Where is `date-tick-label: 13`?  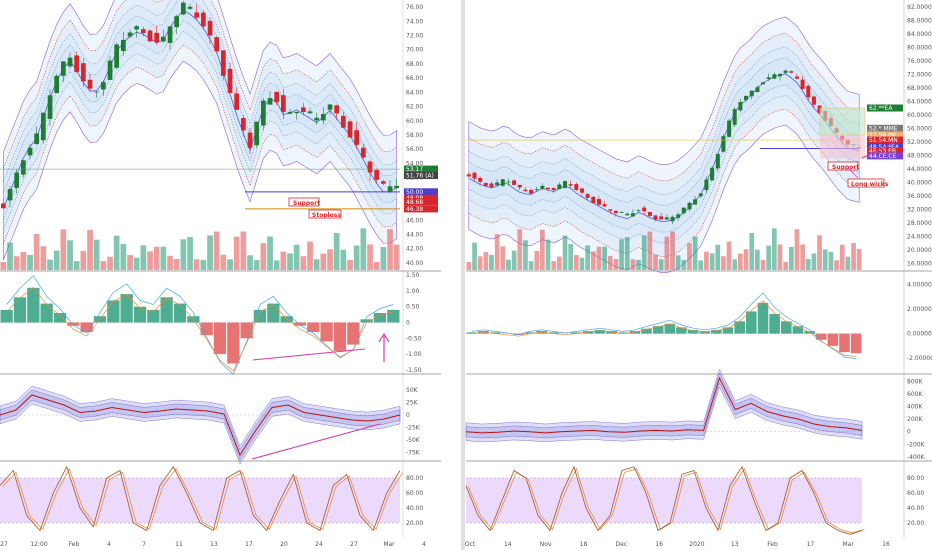
date-tick-label: 13 is located at coordinates (214, 544).